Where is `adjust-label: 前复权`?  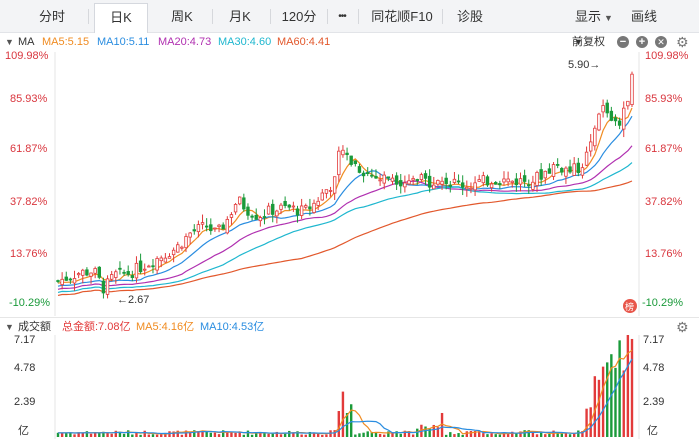
adjust-label: 前复权 is located at coordinates (588, 42).